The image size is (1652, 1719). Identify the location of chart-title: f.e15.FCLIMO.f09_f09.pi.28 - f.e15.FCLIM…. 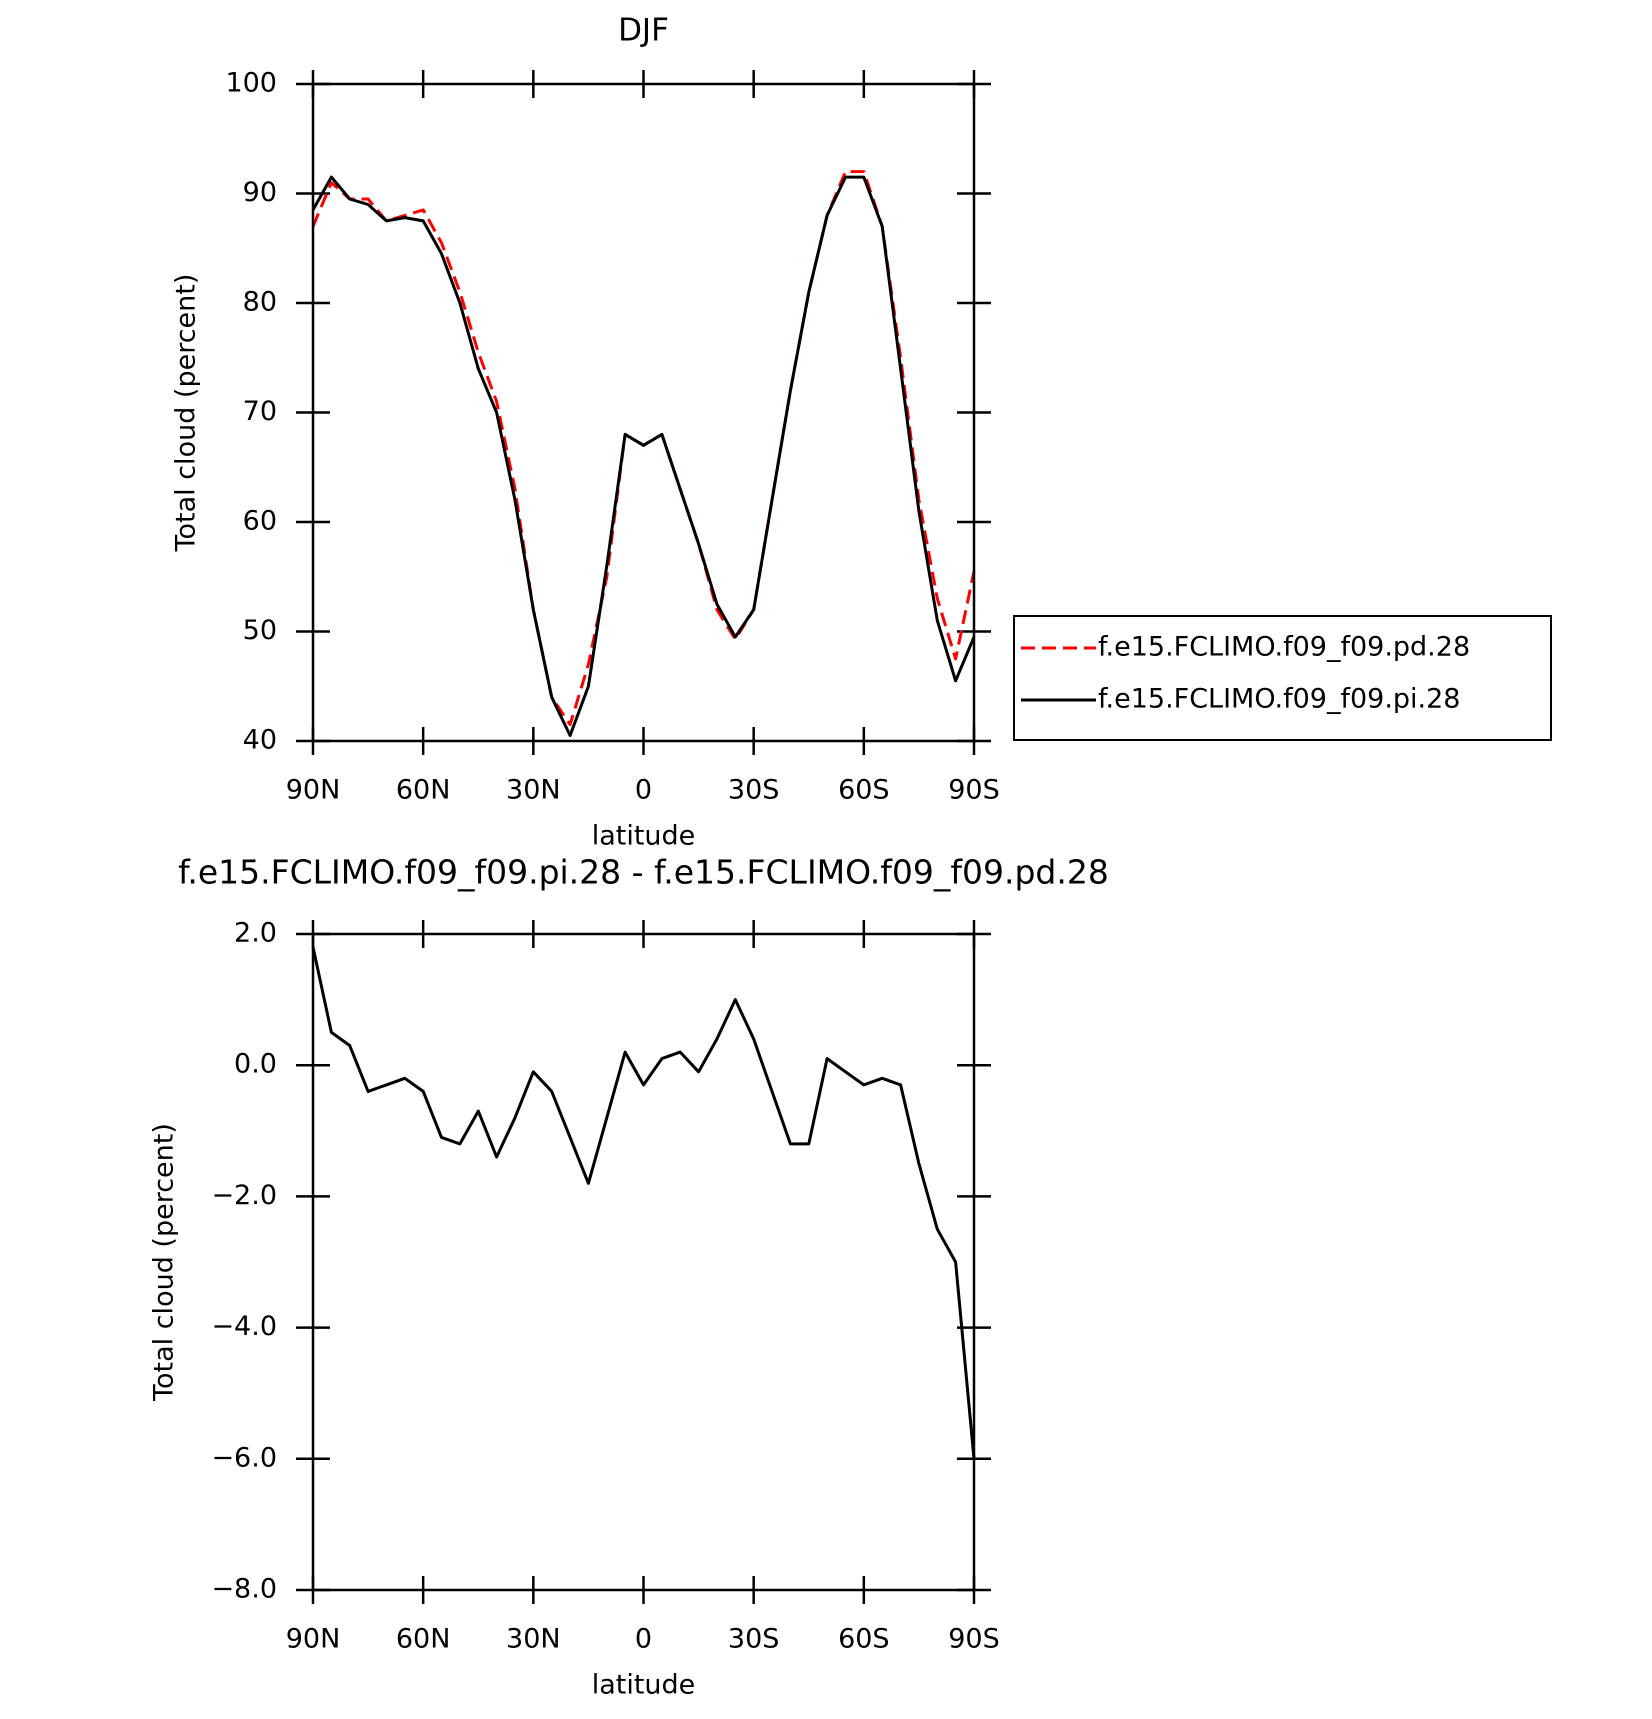
(643, 872).